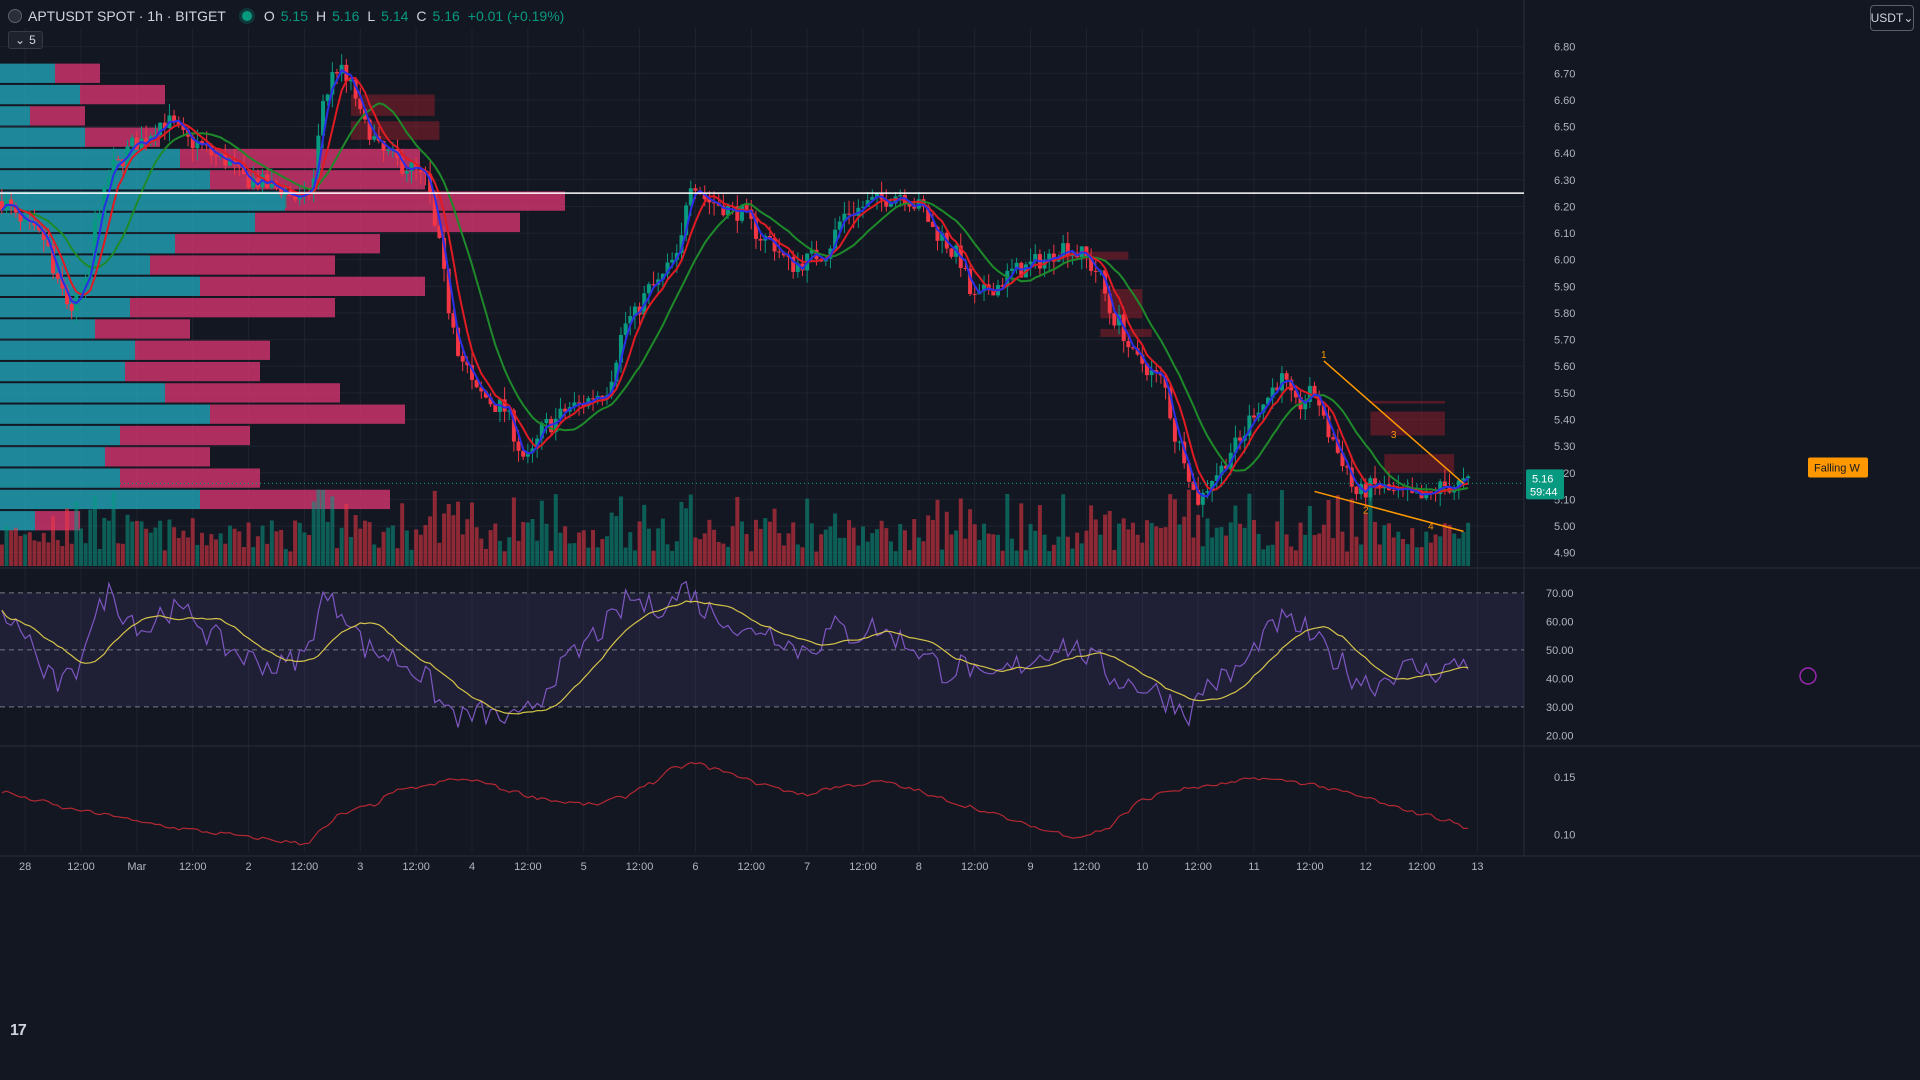  I want to click on price-tick-label: 6.40, so click(1564, 154).